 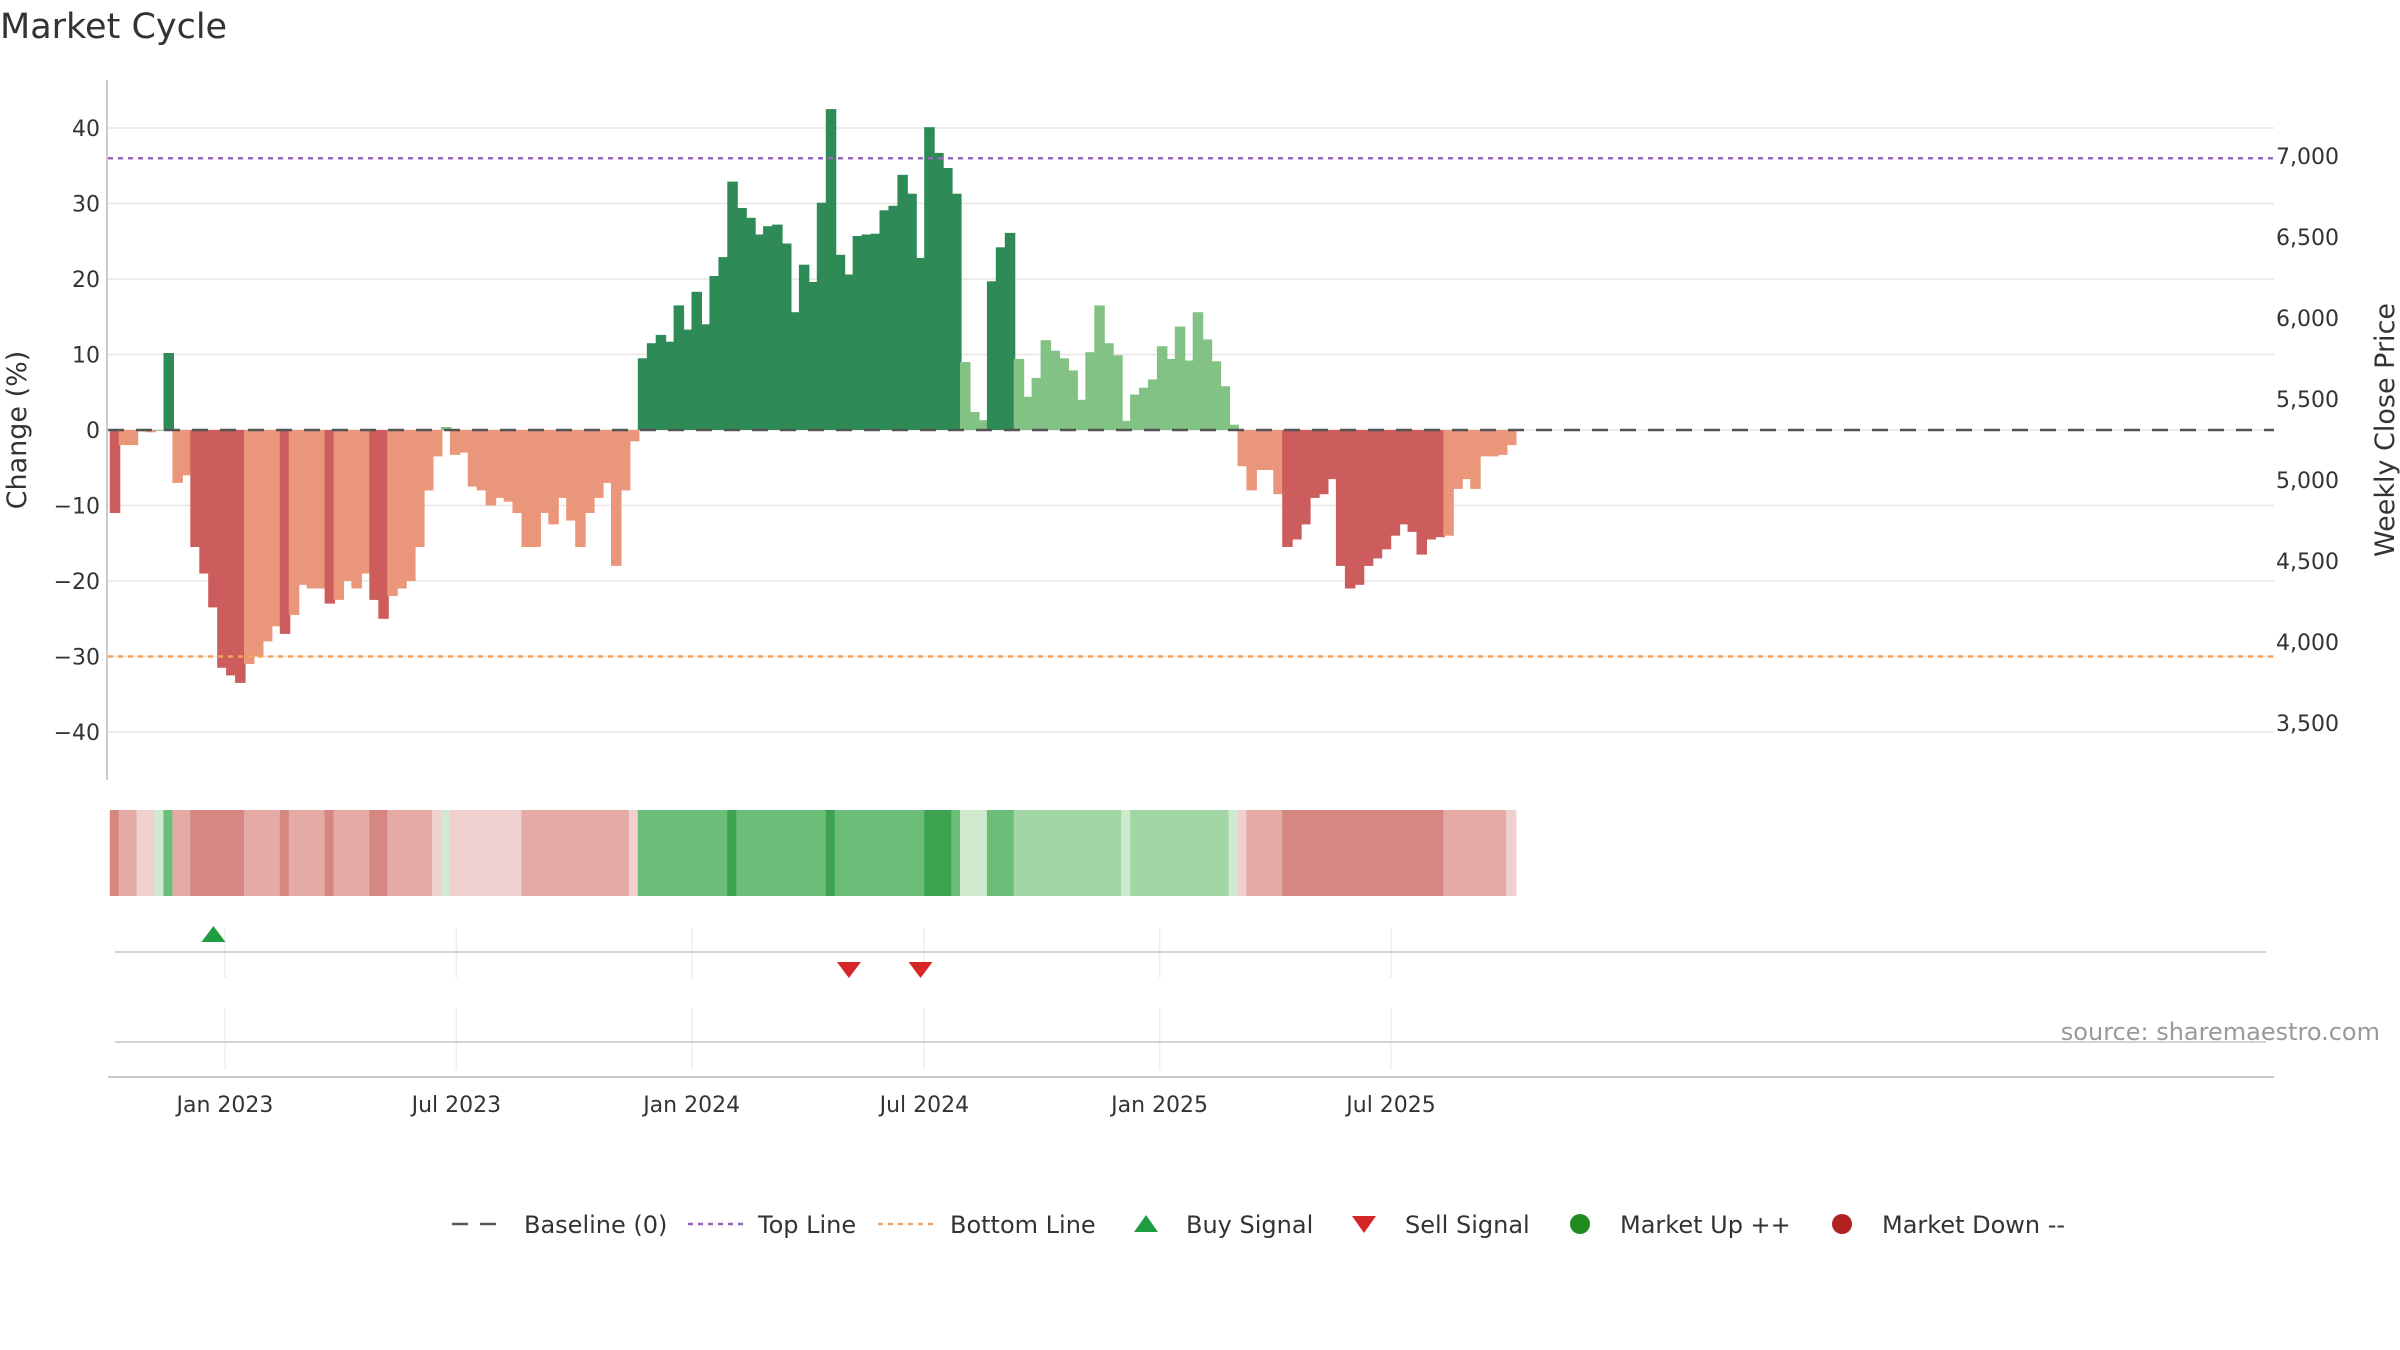 What do you see at coordinates (77, 733) in the screenshot?
I see `y-tick-label: −40` at bounding box center [77, 733].